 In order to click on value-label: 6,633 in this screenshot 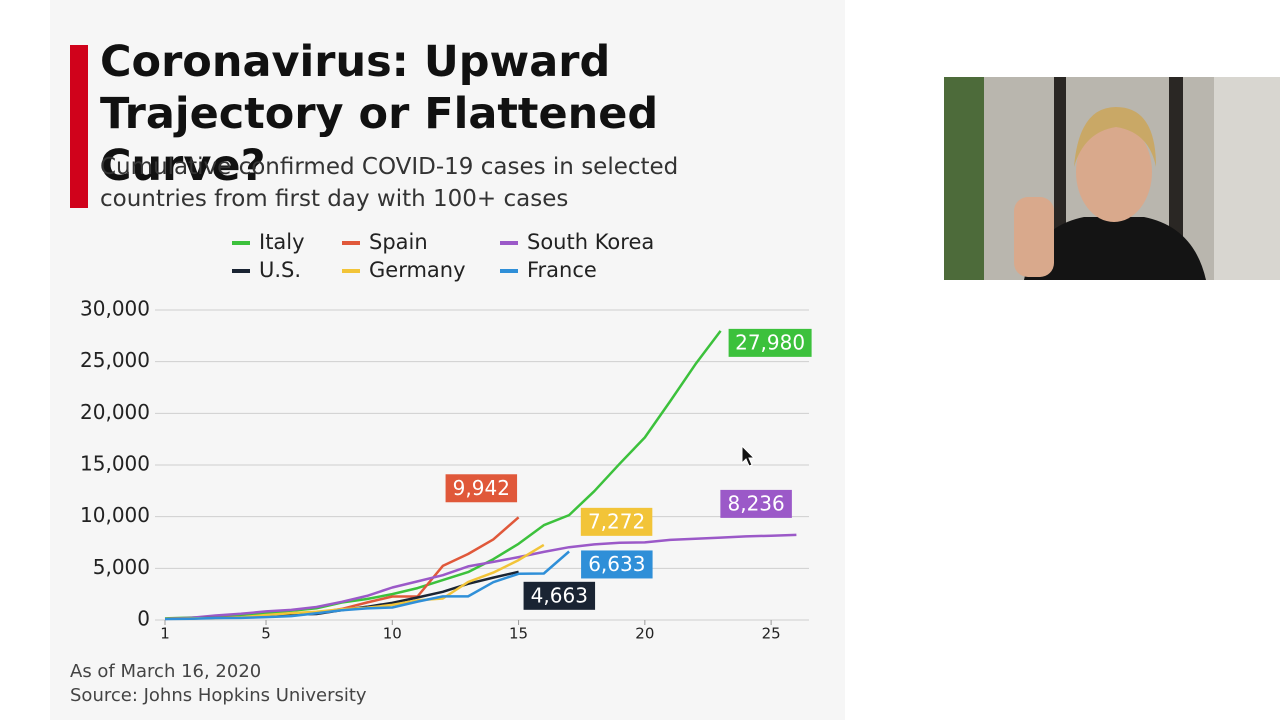, I will do `click(616, 564)`.